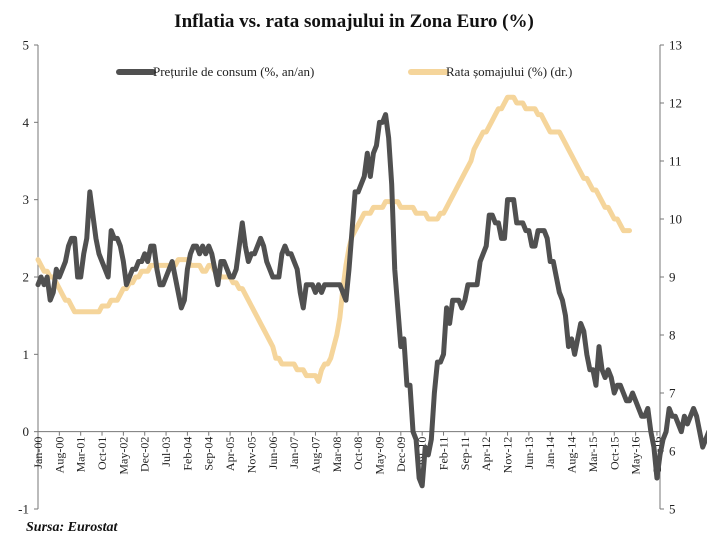 Image resolution: width=707 pixels, height=559 pixels. I want to click on x-tick-label: Aug-14, so click(572, 455).